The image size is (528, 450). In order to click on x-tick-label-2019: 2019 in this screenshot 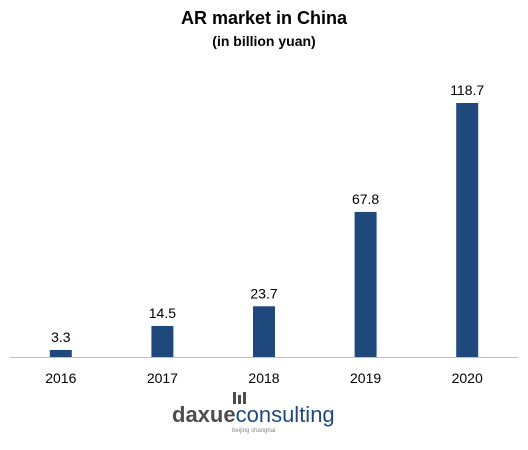, I will do `click(365, 378)`.